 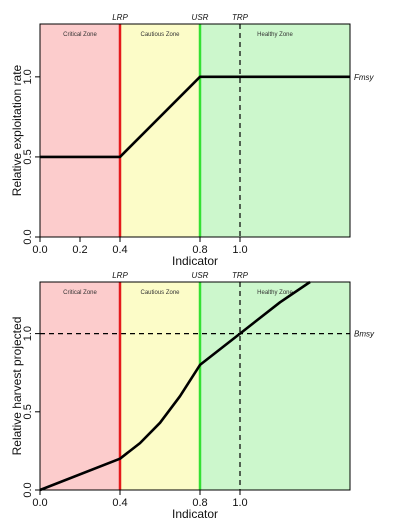 I want to click on zone-background-cautious-zone, so click(x=160, y=130).